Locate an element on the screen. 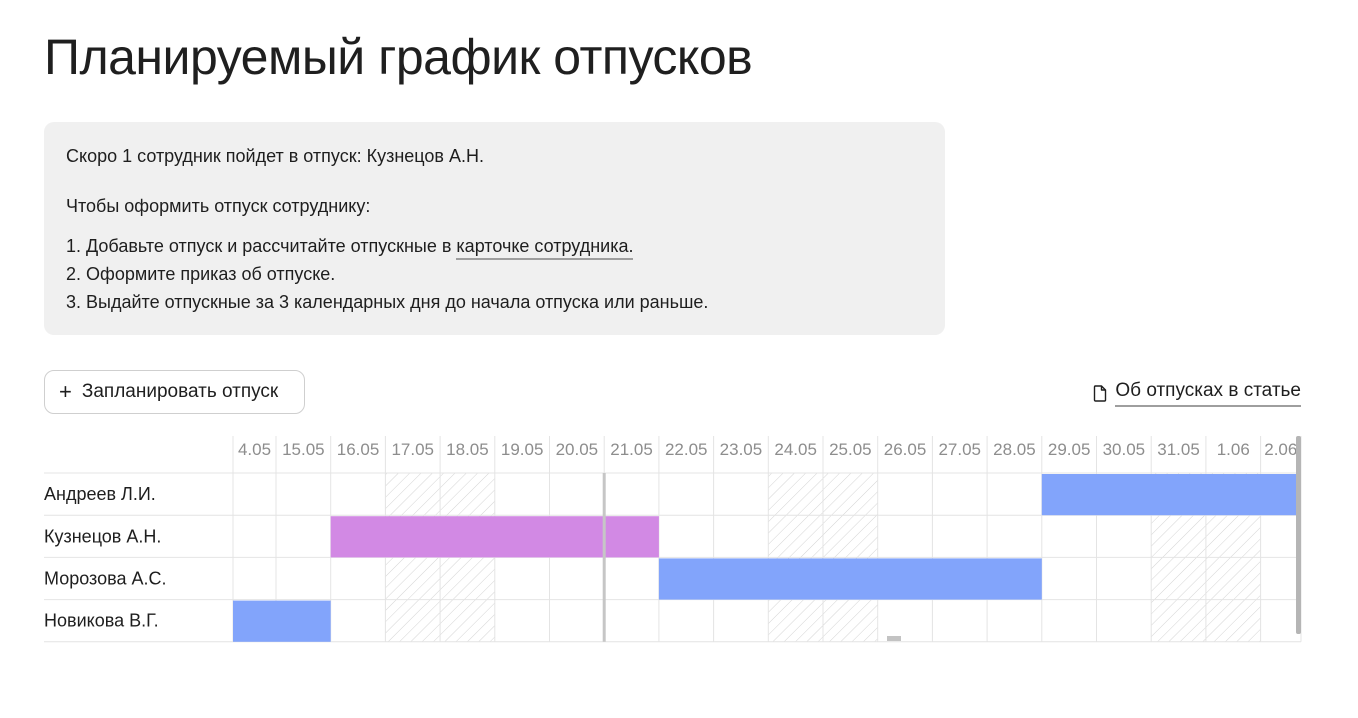  page-title: Планируемый график отпусков is located at coordinates (398, 57).